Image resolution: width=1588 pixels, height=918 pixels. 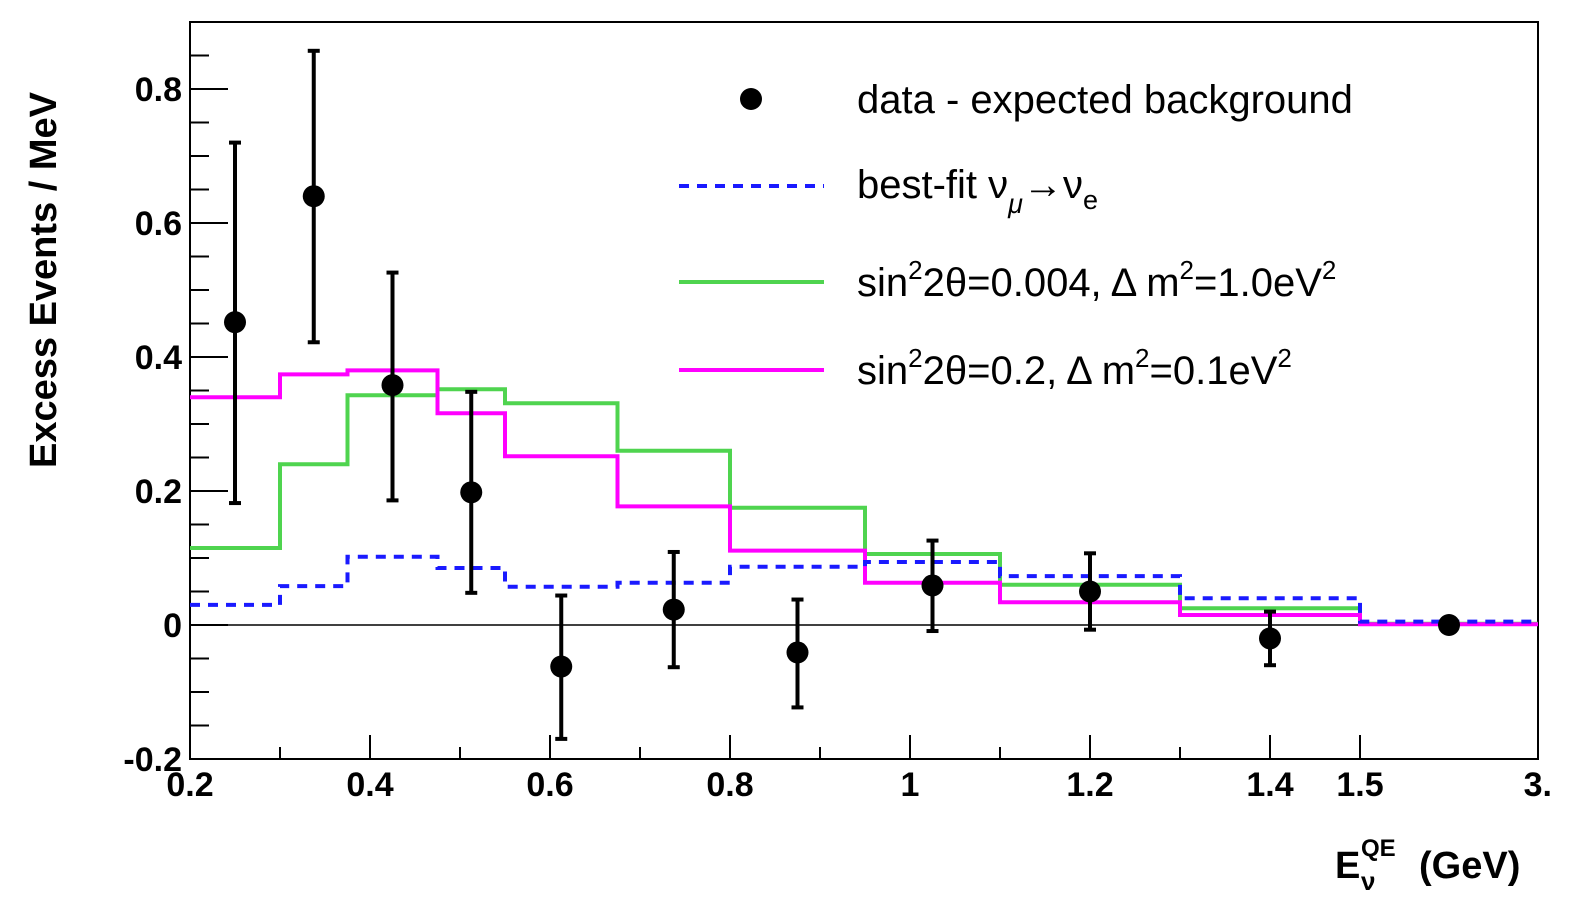 I want to click on x-tick-label: 3., so click(x=1538, y=785).